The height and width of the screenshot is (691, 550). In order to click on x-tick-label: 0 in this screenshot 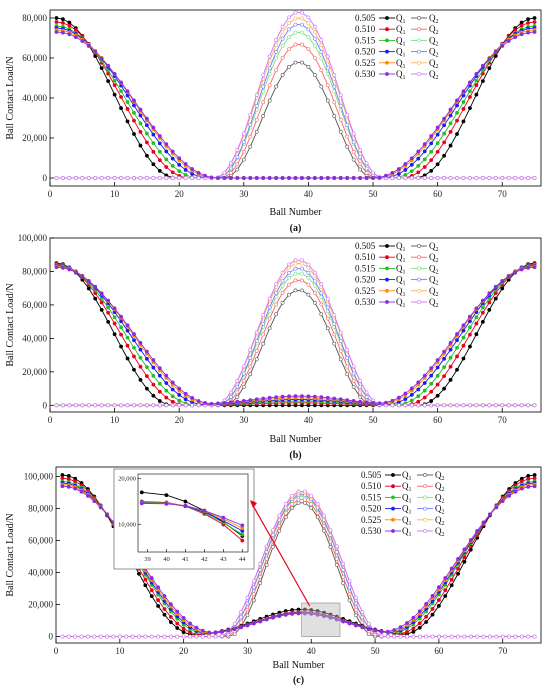, I will do `click(50, 420)`.